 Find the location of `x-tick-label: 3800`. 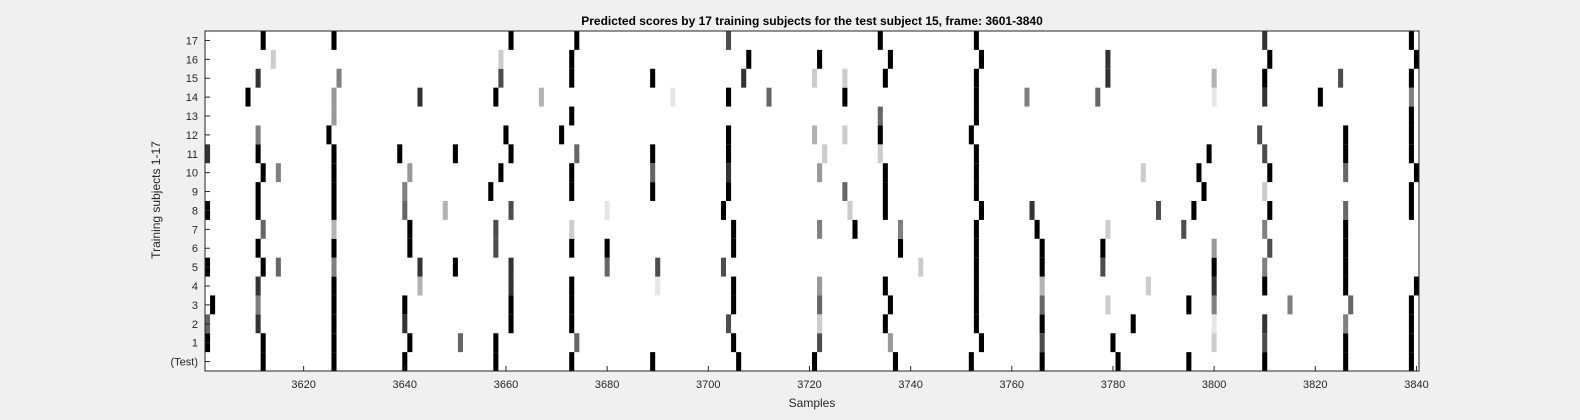

x-tick-label: 3800 is located at coordinates (1214, 385).